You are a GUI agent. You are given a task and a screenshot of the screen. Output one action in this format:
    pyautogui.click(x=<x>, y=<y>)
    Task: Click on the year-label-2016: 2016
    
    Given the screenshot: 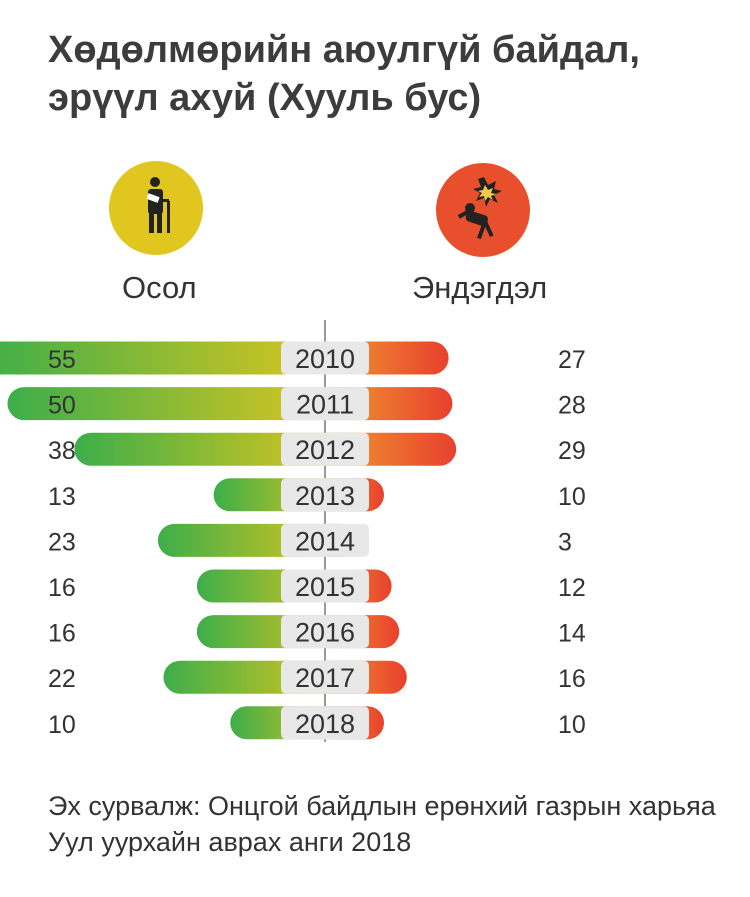 What is the action you would take?
    pyautogui.click(x=325, y=633)
    